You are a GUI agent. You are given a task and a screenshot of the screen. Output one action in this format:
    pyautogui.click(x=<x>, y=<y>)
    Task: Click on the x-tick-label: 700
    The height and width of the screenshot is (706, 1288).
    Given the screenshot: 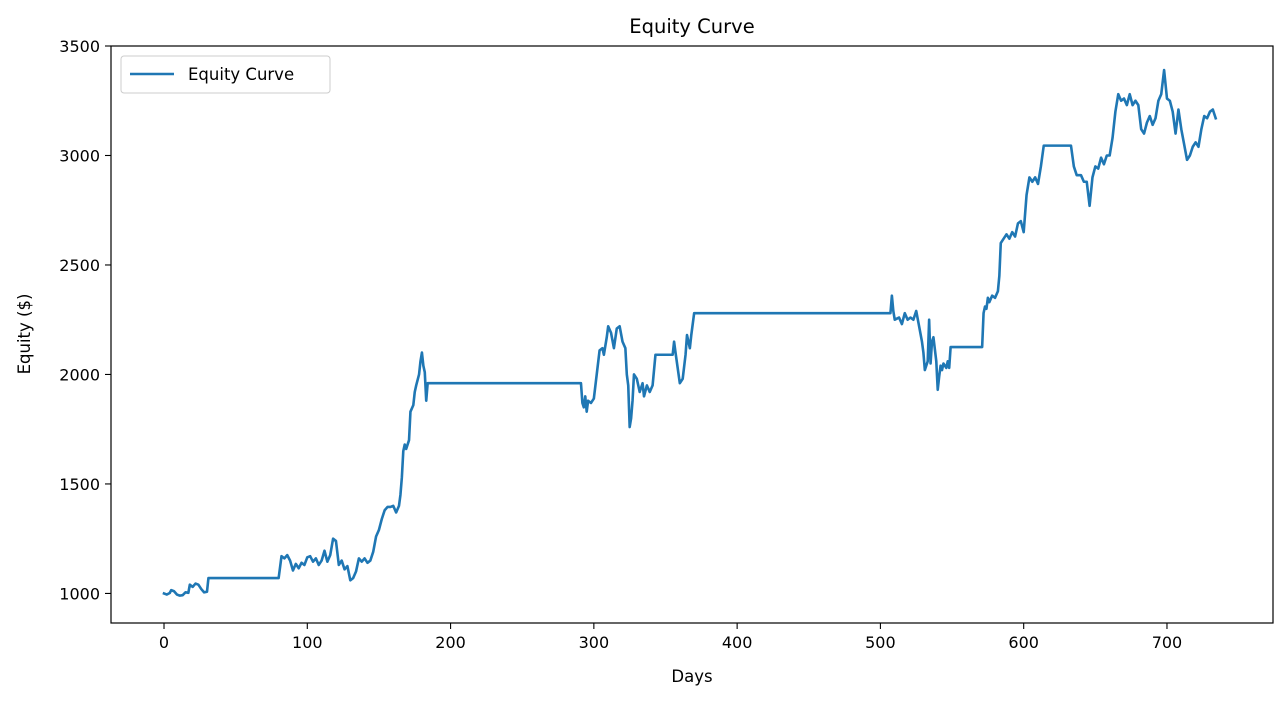 What is the action you would take?
    pyautogui.click(x=1167, y=642)
    